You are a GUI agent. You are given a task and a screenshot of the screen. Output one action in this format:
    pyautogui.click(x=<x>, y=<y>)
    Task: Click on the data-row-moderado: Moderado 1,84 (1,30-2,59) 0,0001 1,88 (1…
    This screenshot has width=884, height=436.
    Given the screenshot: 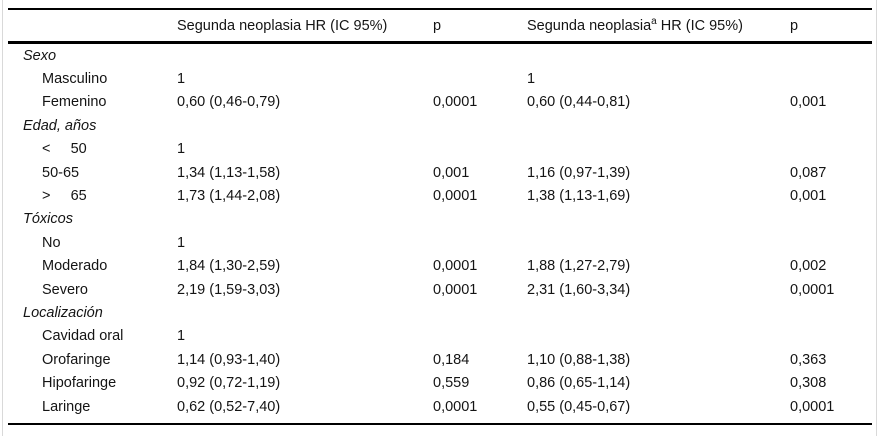 What is the action you would take?
    pyautogui.click(x=440, y=266)
    